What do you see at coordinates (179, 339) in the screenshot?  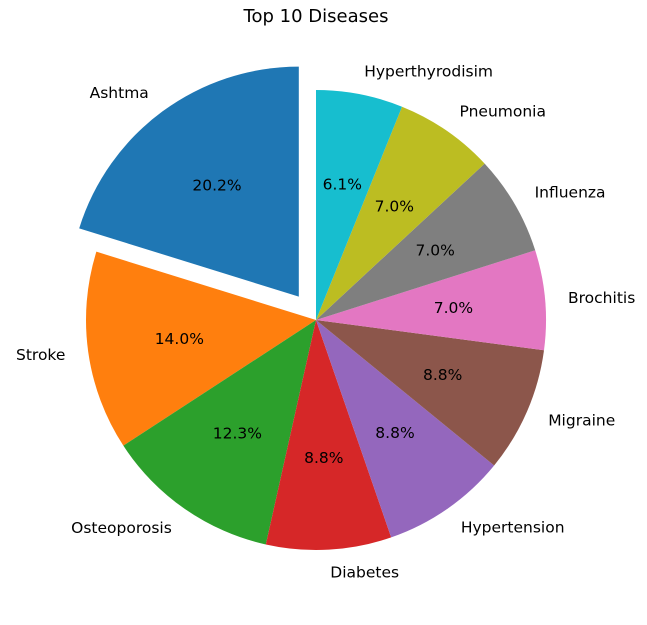 I see `percent-label-stroke: 14.0%` at bounding box center [179, 339].